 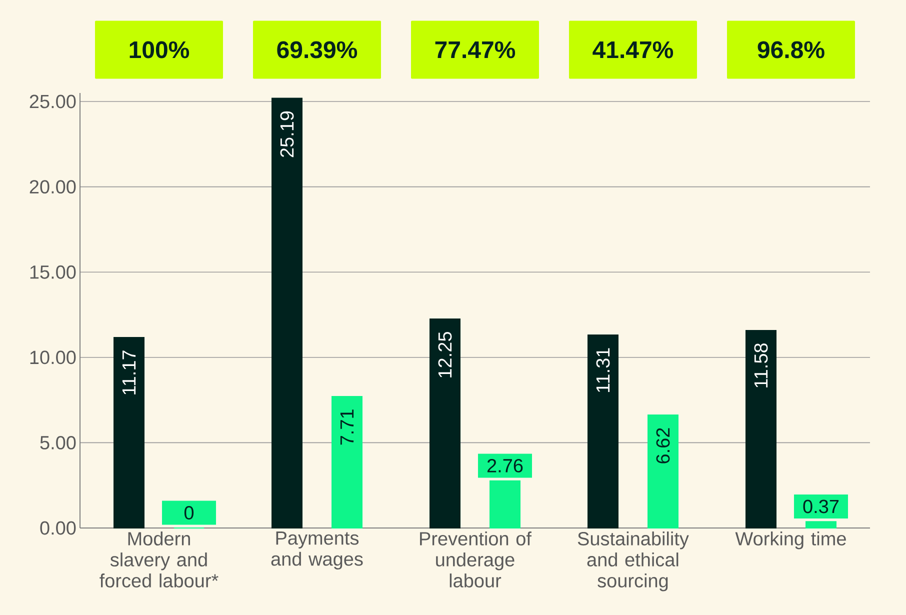 What do you see at coordinates (475, 49) in the screenshot?
I see `text: 77.47%` at bounding box center [475, 49].